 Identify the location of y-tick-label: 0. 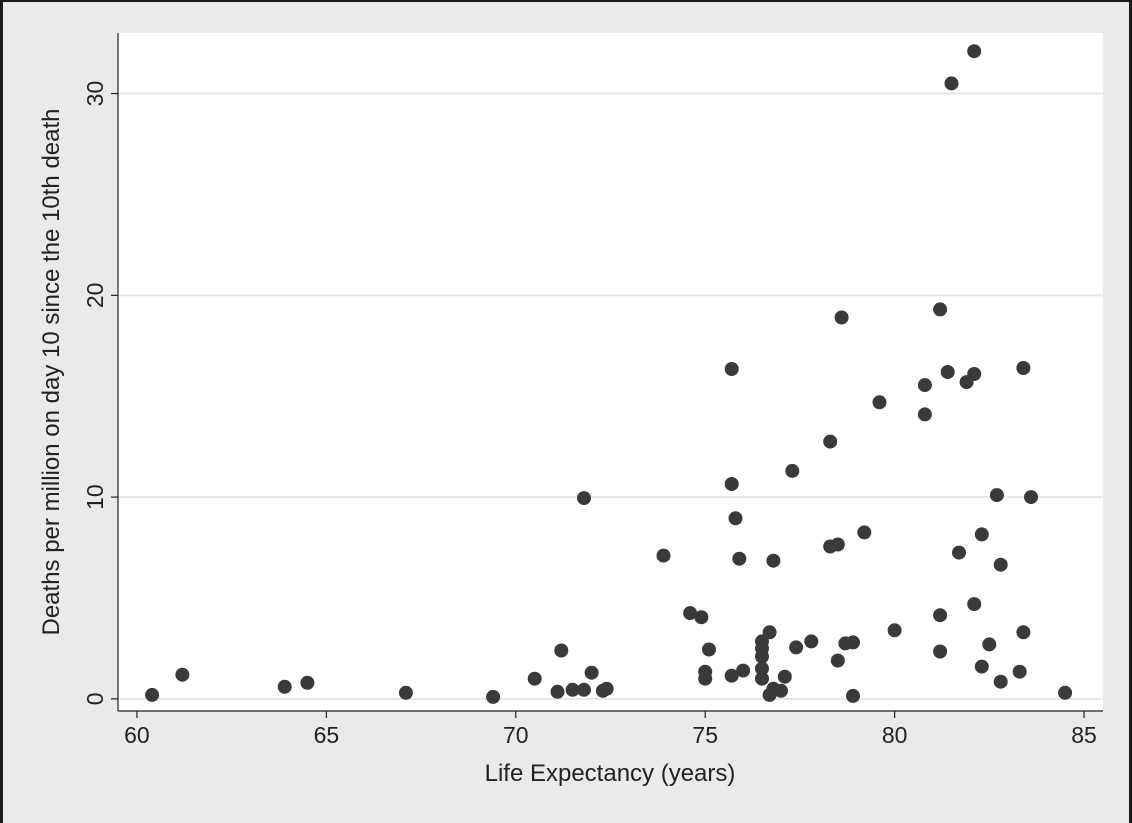
(95, 698).